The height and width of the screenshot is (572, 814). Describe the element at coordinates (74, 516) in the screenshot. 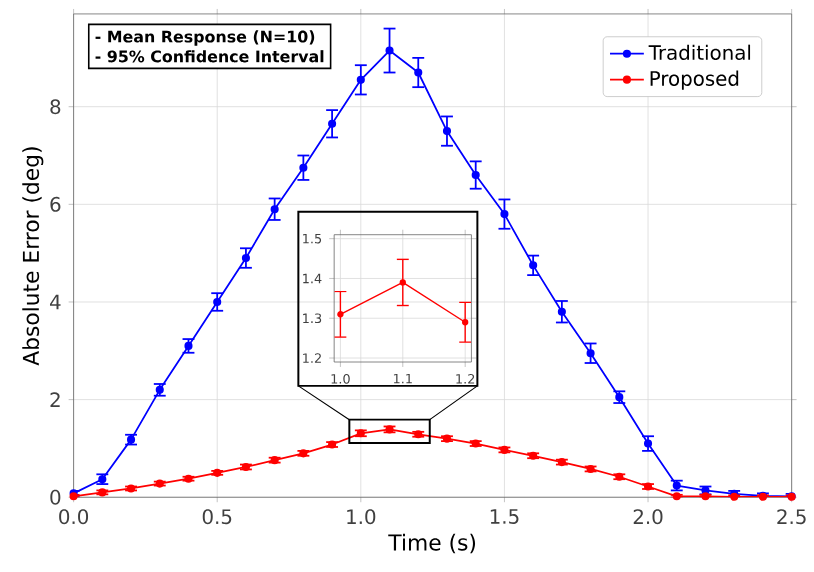

I see `x-tick-label: 0.0` at that location.